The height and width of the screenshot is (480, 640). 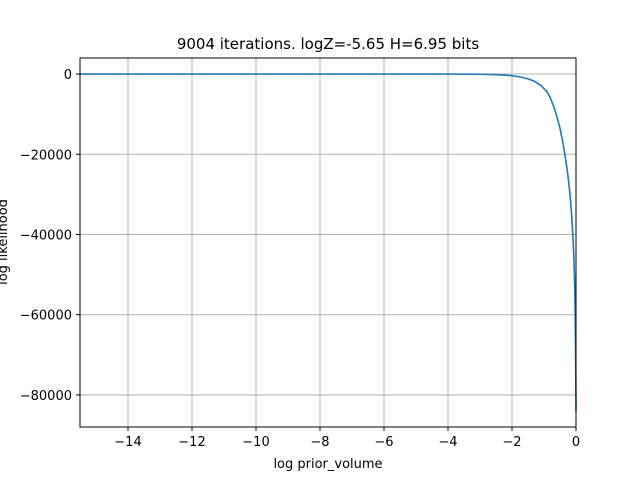 I want to click on y-tick-label: −60000, so click(x=46, y=316).